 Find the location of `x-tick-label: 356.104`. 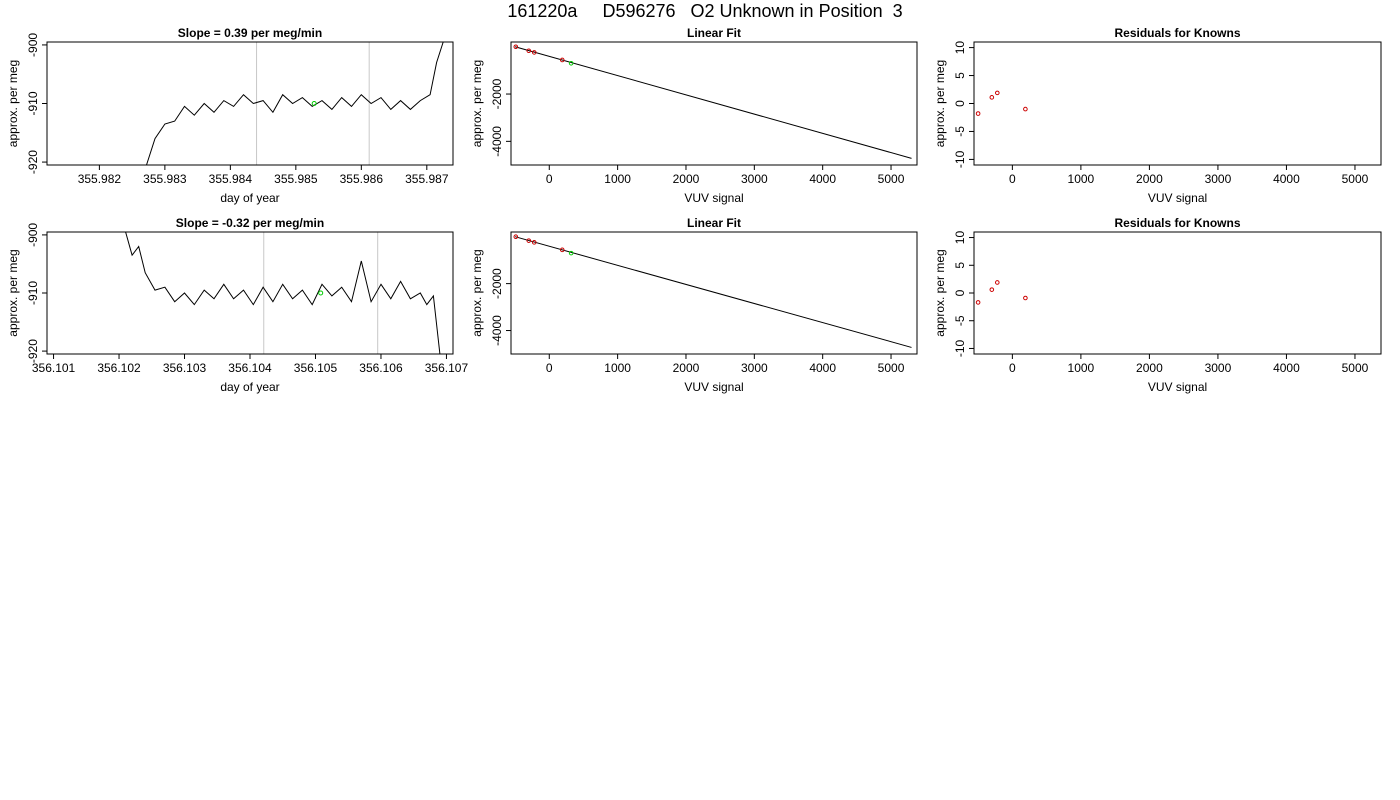

x-tick-label: 356.104 is located at coordinates (250, 368).